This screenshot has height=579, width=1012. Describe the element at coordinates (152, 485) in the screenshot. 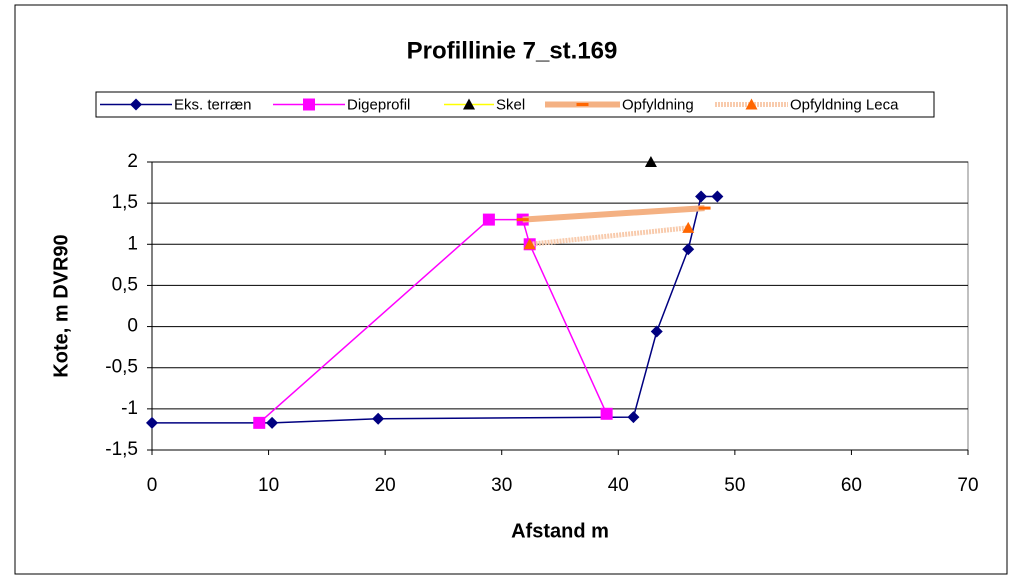

I see `x-tick-label: 0` at that location.